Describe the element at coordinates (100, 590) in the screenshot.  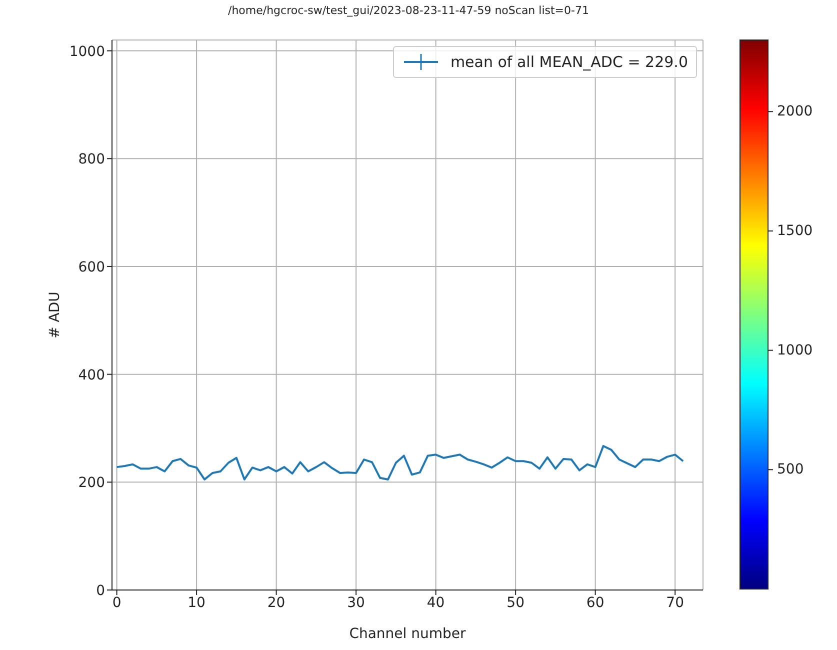
I see `y-tick-label: 0` at that location.